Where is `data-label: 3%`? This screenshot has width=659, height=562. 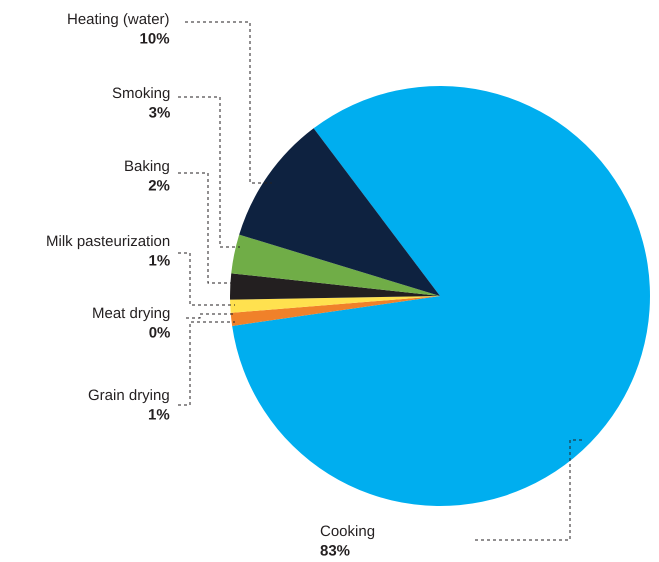
data-label: 3% is located at coordinates (159, 113).